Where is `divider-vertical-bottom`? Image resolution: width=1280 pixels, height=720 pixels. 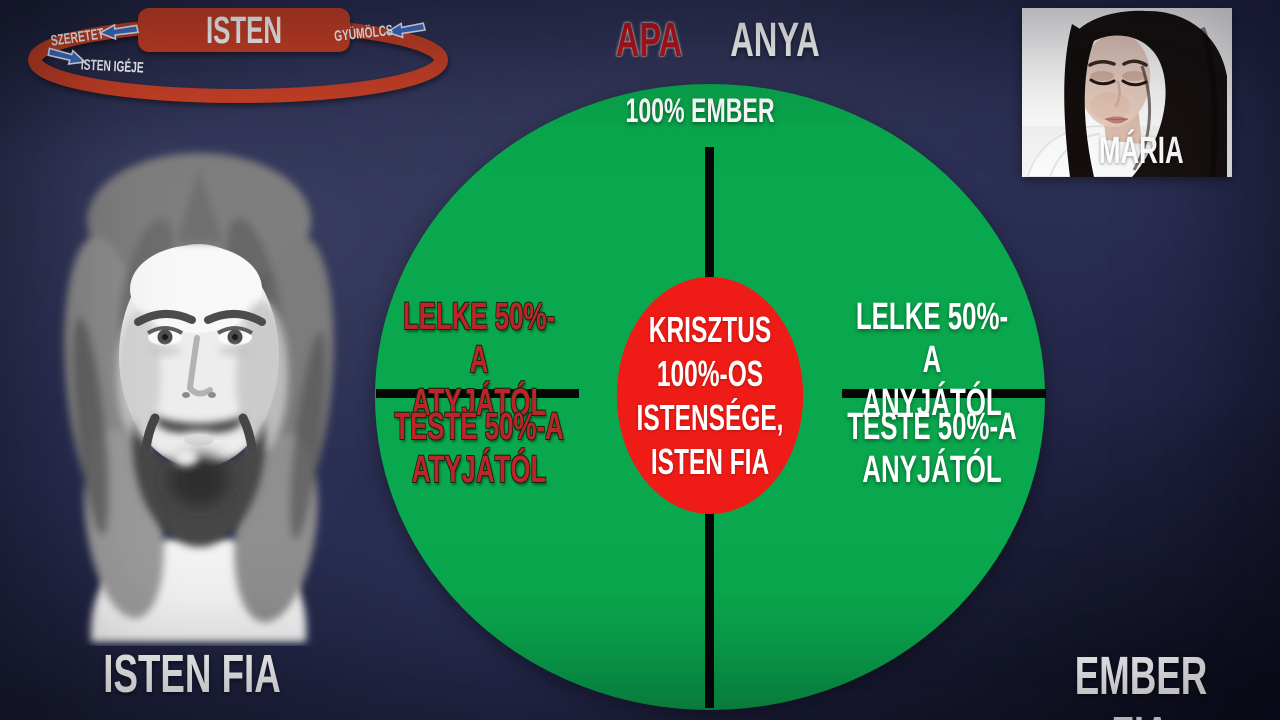
divider-vertical-bottom is located at coordinates (709, 610).